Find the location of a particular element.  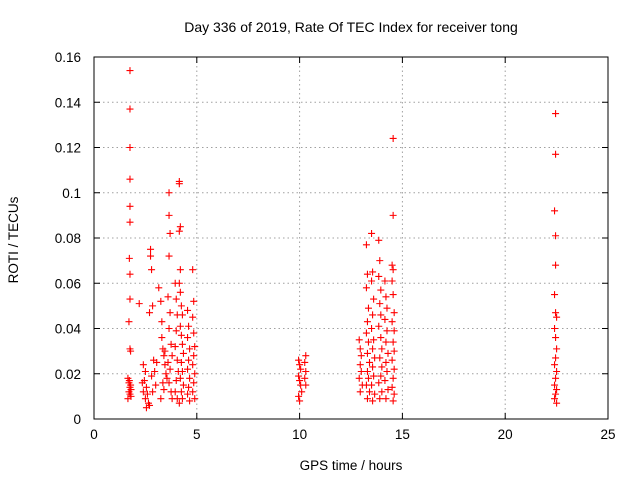

x-tick-label: 25 is located at coordinates (607, 434).